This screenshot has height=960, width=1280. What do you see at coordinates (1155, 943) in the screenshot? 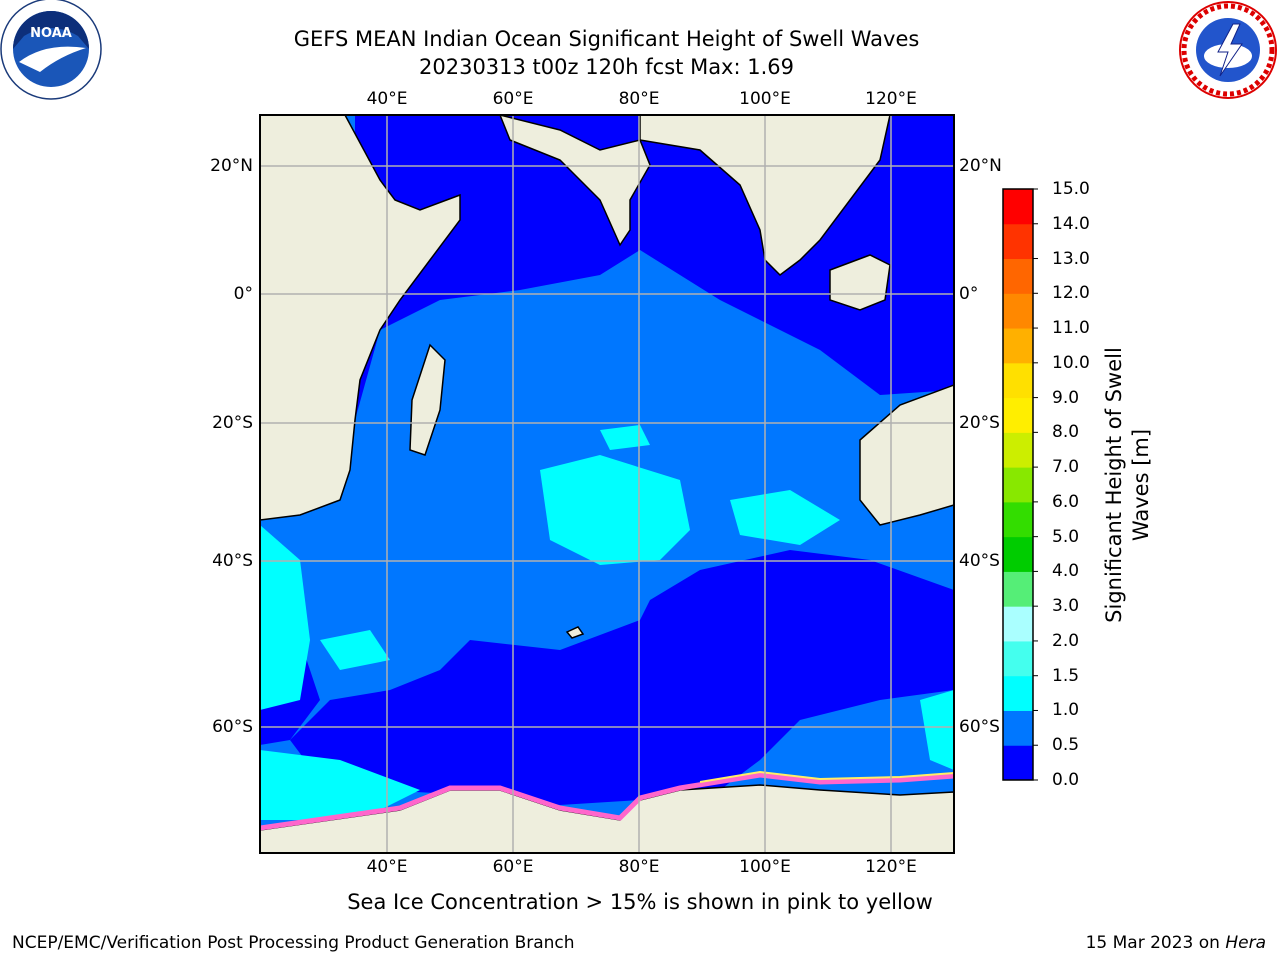
I see `footer-date-text: 15 Mar 2023 on` at bounding box center [1155, 943].